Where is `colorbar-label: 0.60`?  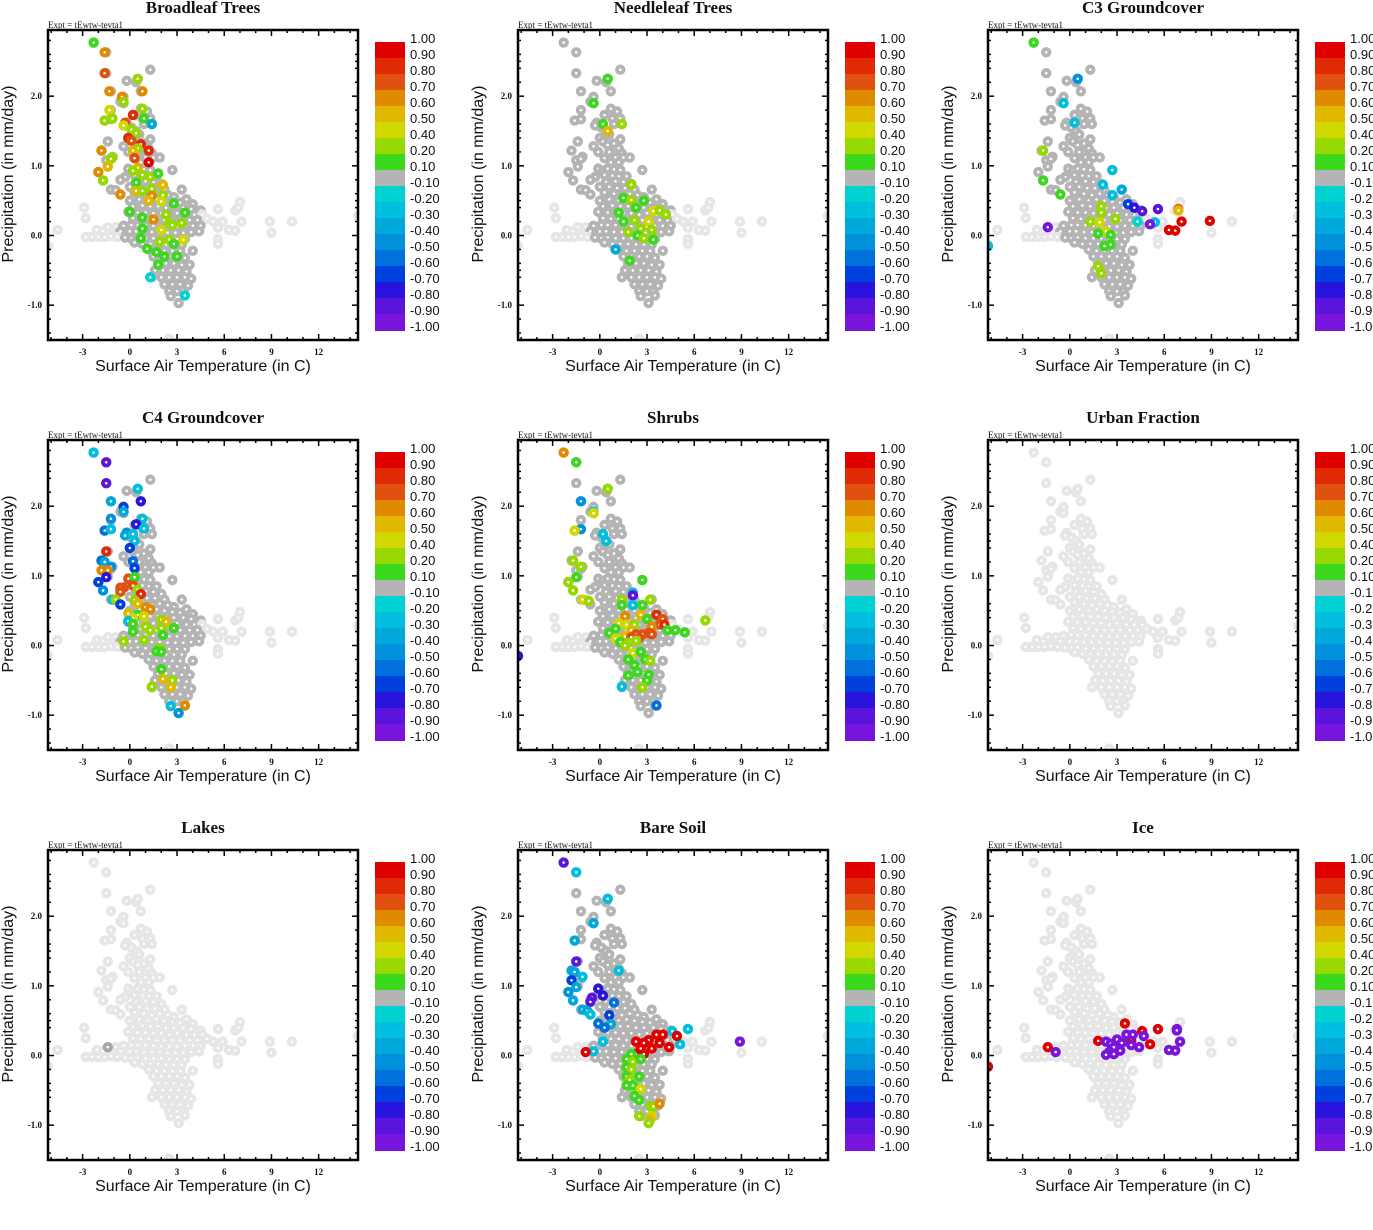 colorbar-label: 0.60 is located at coordinates (436, 512).